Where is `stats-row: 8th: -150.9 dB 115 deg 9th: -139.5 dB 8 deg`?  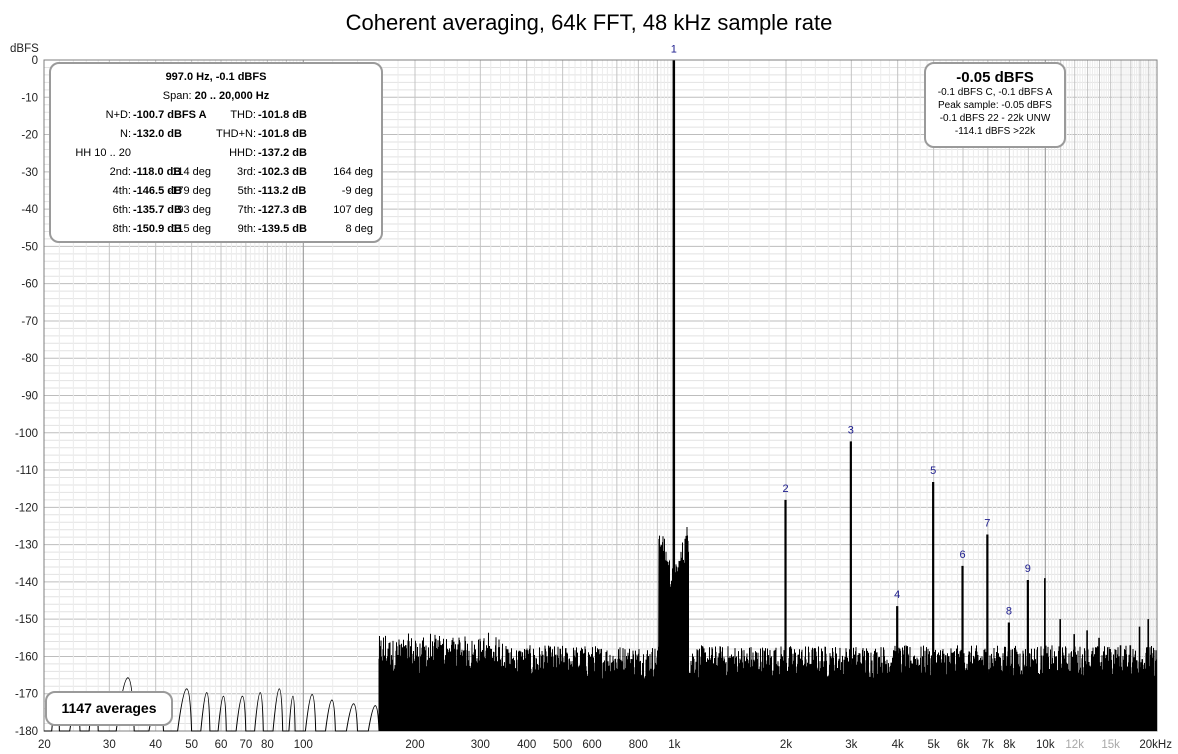
stats-row: 8th: -150.9 dB 115 deg 9th: -139.5 dB 8 deg is located at coordinates (216, 229).